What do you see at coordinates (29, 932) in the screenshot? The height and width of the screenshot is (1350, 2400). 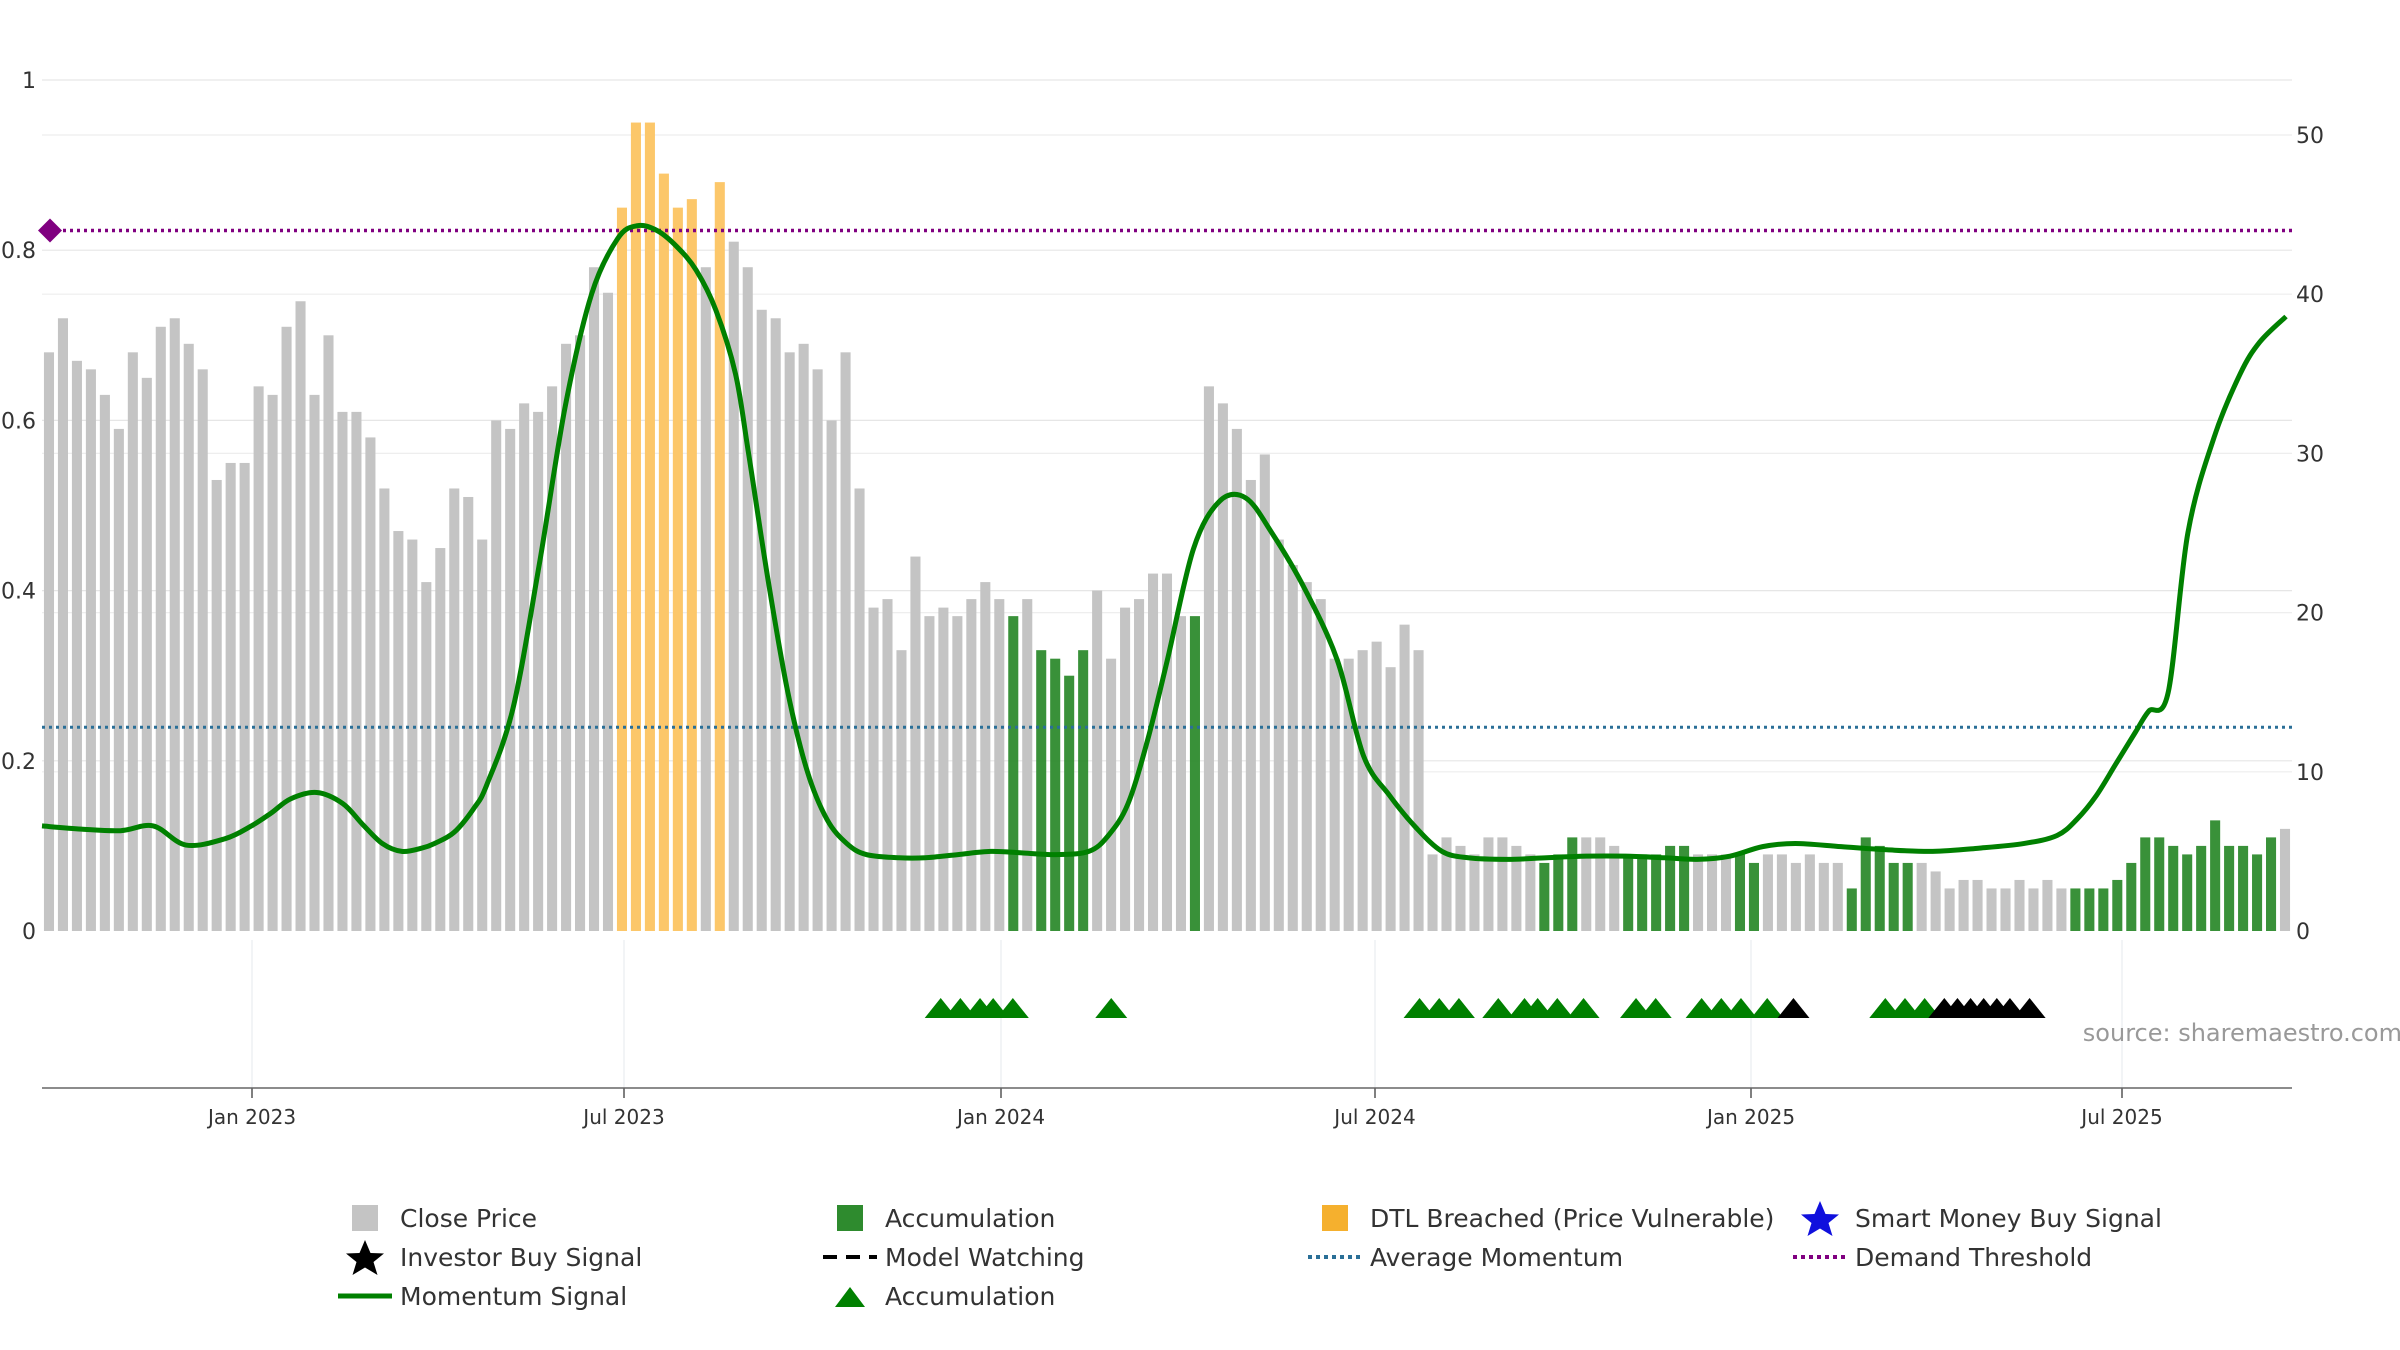 I see `y-left-tick-label: 0` at bounding box center [29, 932].